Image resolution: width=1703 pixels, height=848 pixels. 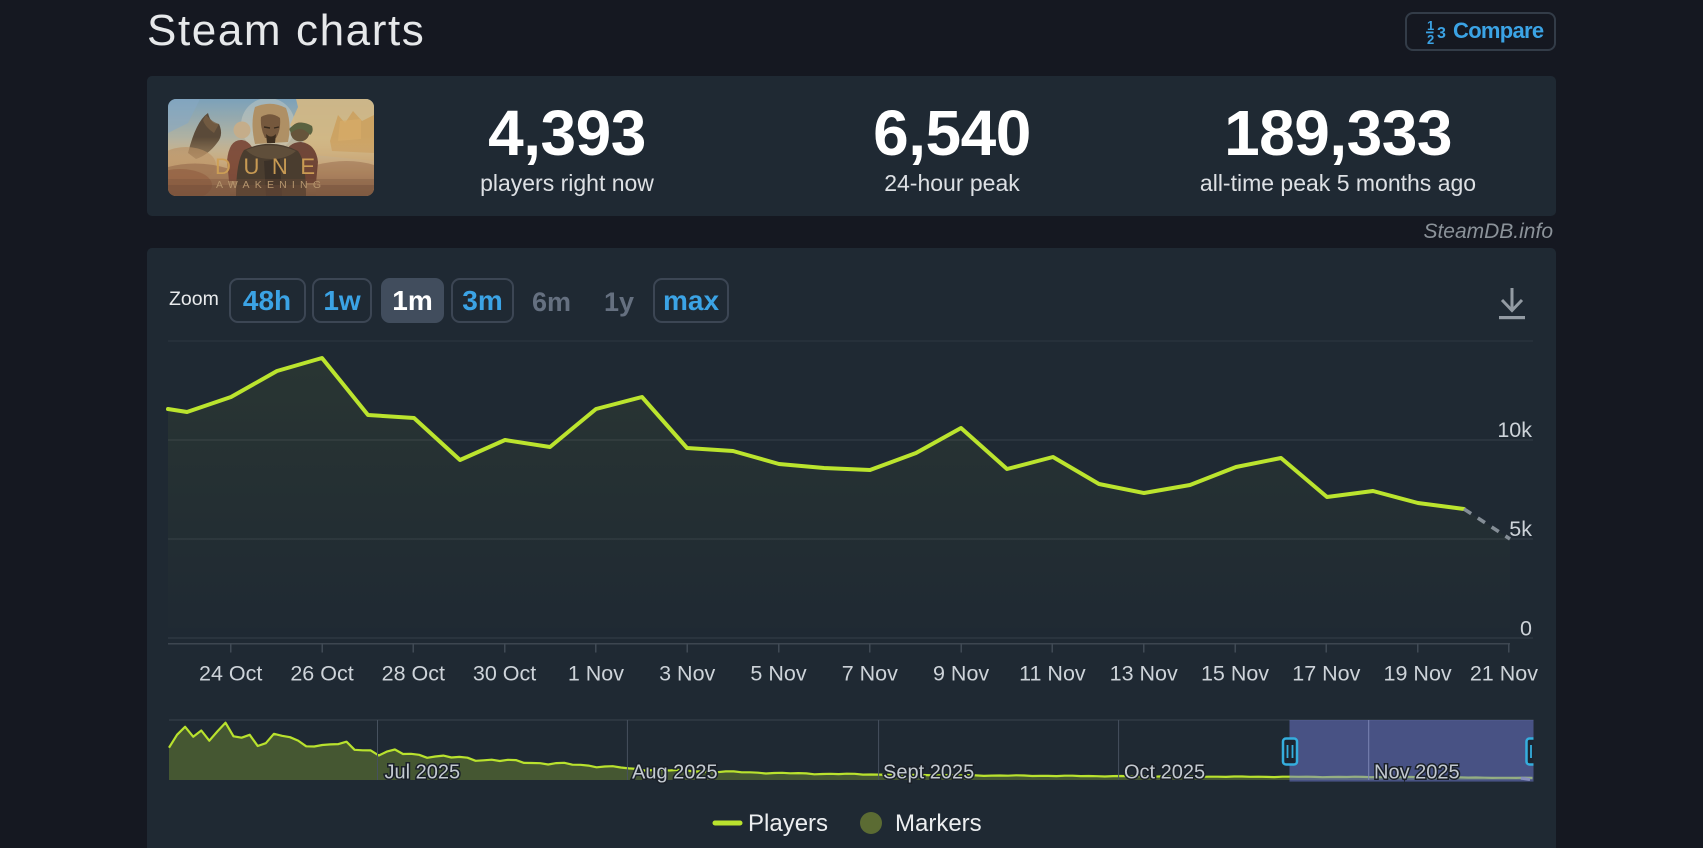 I want to click on svg-text: 10k, so click(x=1514, y=430).